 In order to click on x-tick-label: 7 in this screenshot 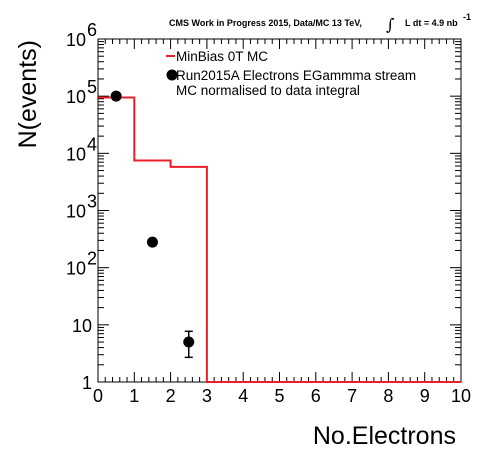, I will do `click(352, 396)`.